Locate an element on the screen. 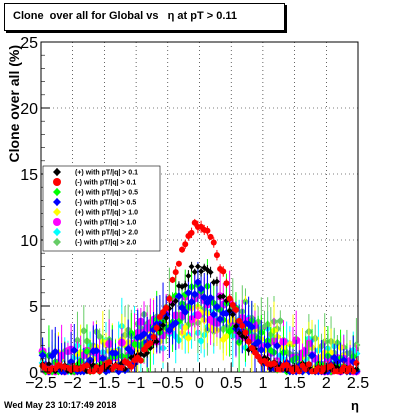 The width and height of the screenshot is (400, 414). y-tick-label: 20 is located at coordinates (29, 109).